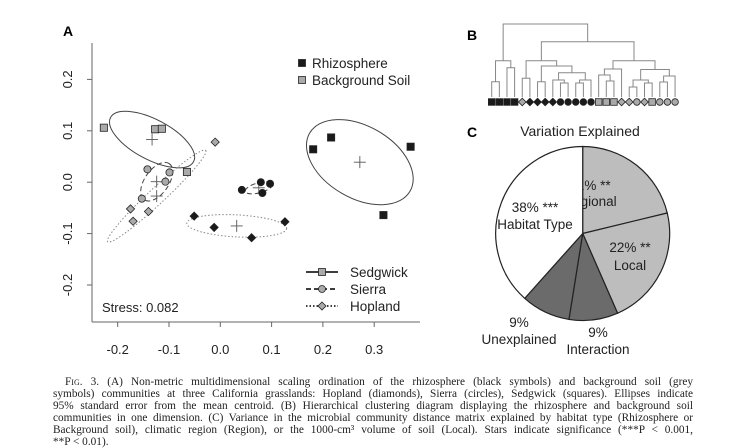  I want to click on legend-label: Rhizosphere, so click(350, 63).